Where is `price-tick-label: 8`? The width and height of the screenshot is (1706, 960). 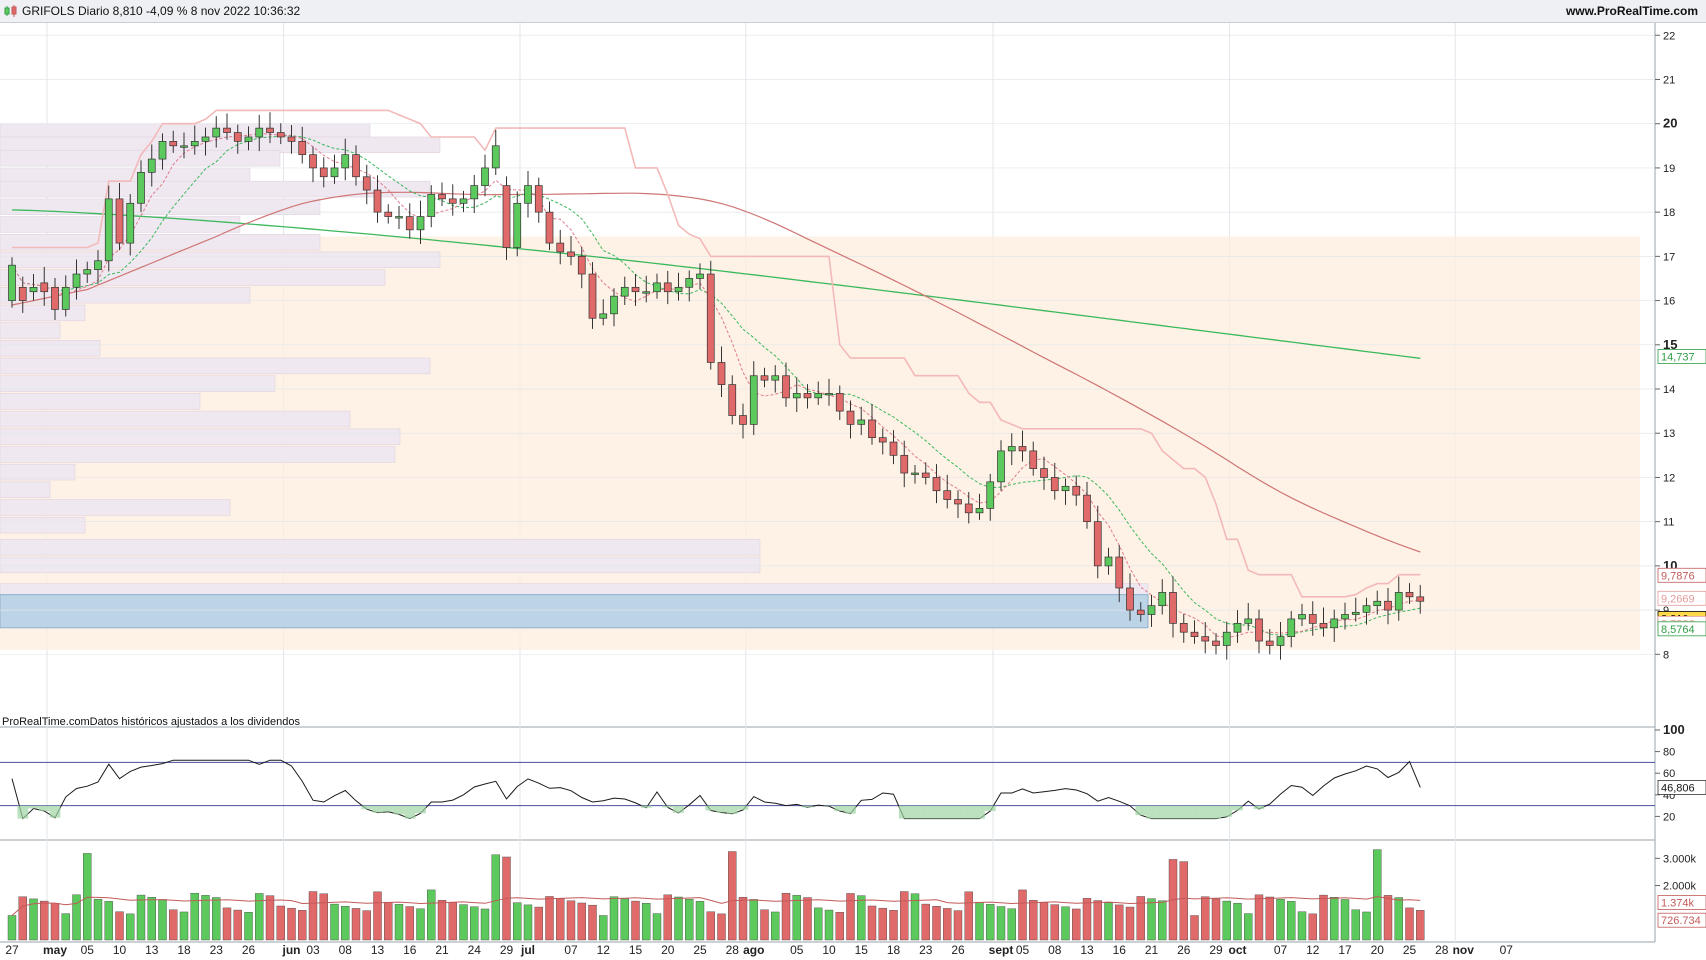 price-tick-label: 8 is located at coordinates (1666, 655).